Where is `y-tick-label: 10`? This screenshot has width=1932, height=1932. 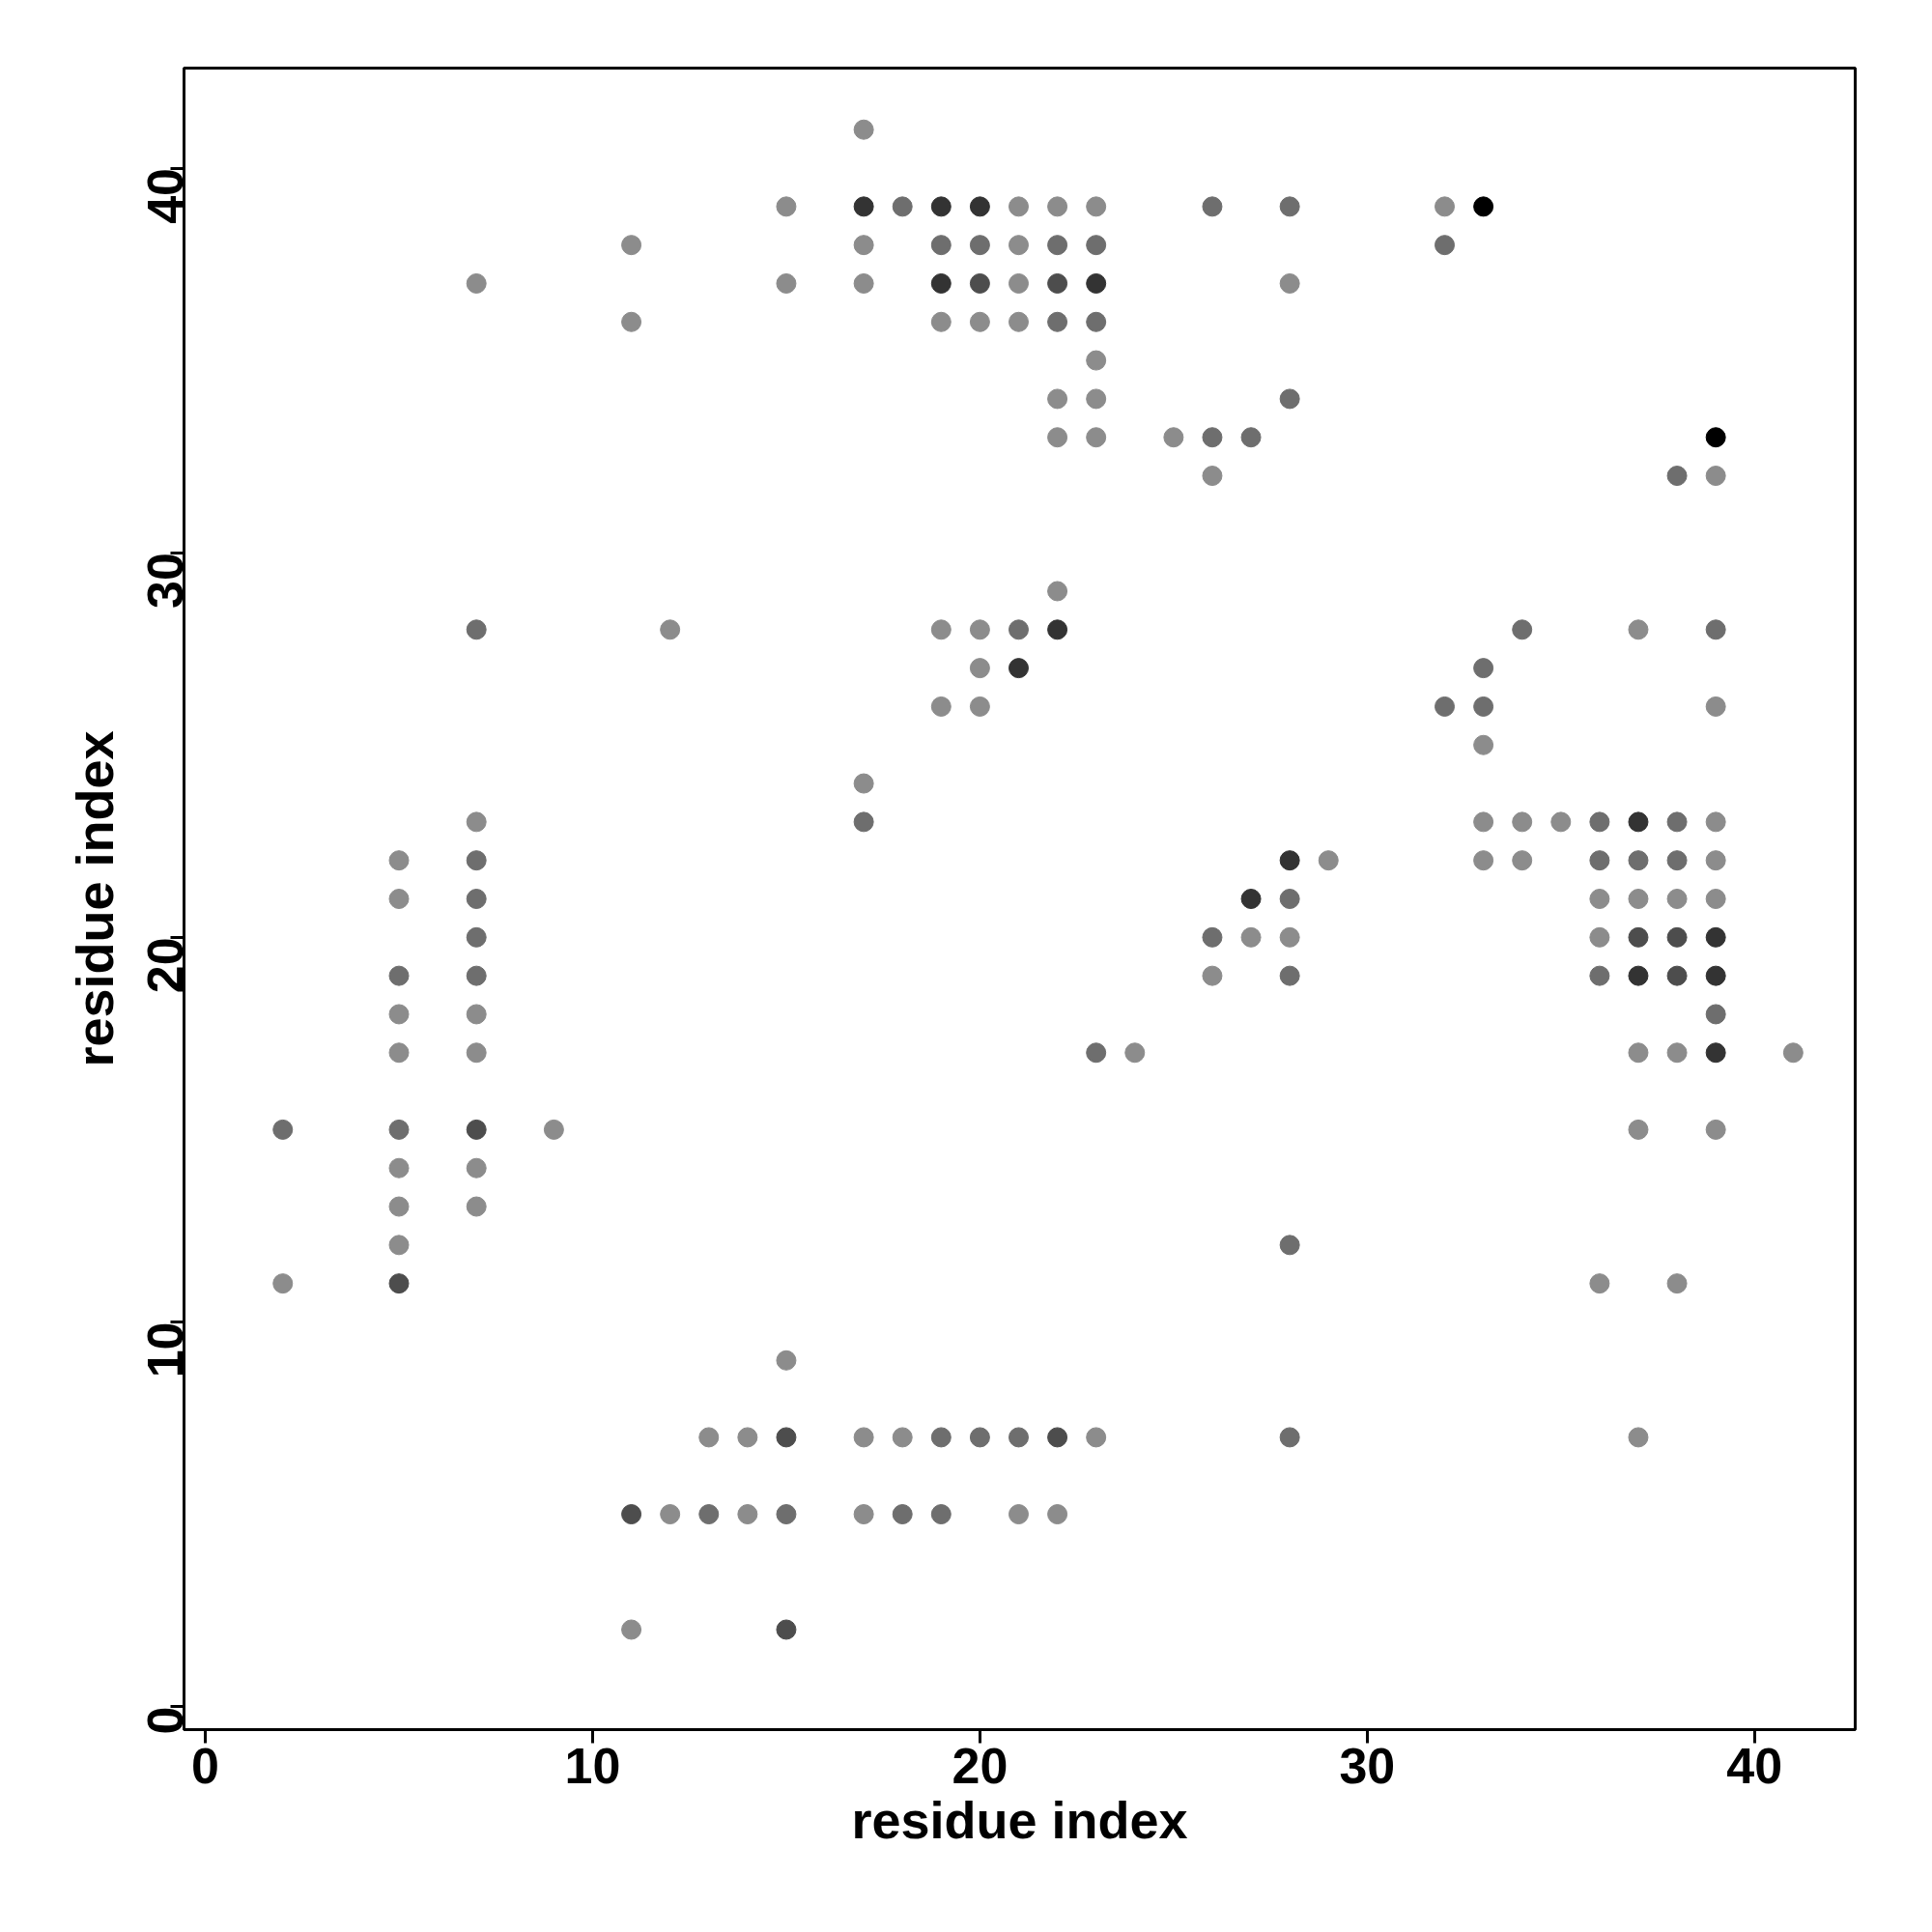 y-tick-label: 10 is located at coordinates (165, 1349).